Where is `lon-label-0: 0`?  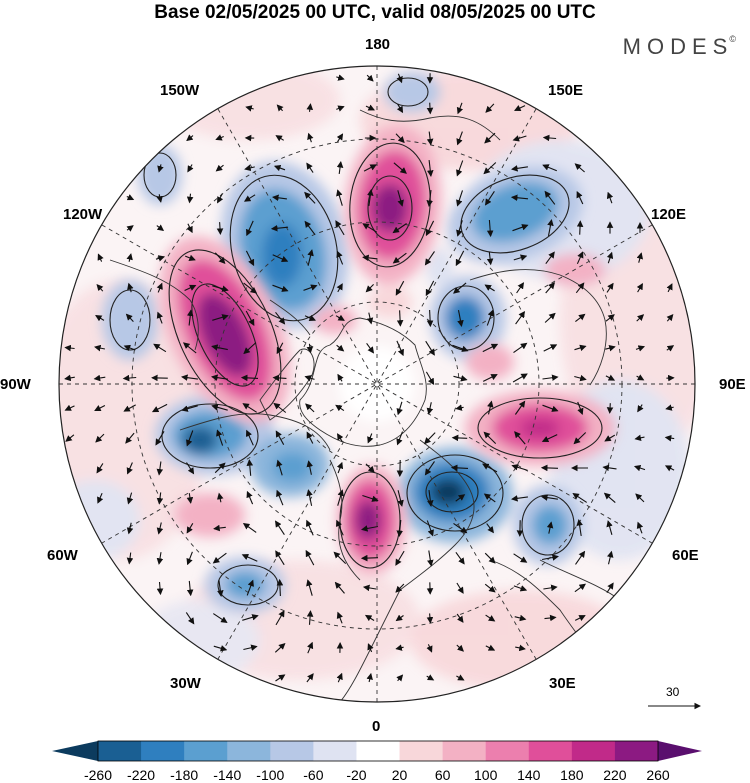
lon-label-0: 0 is located at coordinates (376, 726).